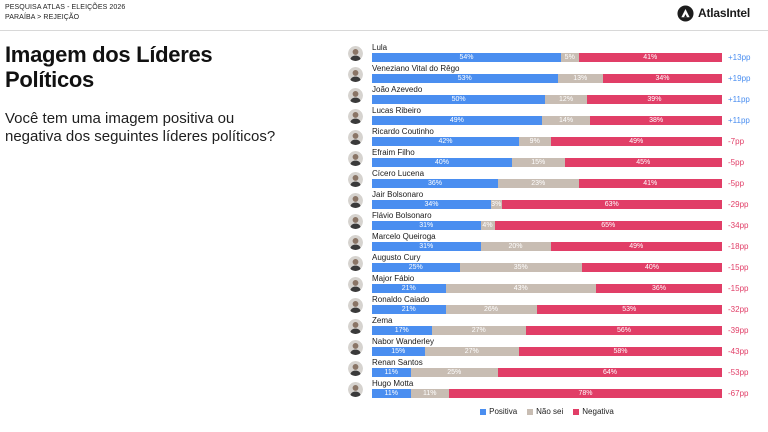 Image resolution: width=768 pixels, height=432 pixels. I want to click on bar-segment-unsure: 4%, so click(487, 225).